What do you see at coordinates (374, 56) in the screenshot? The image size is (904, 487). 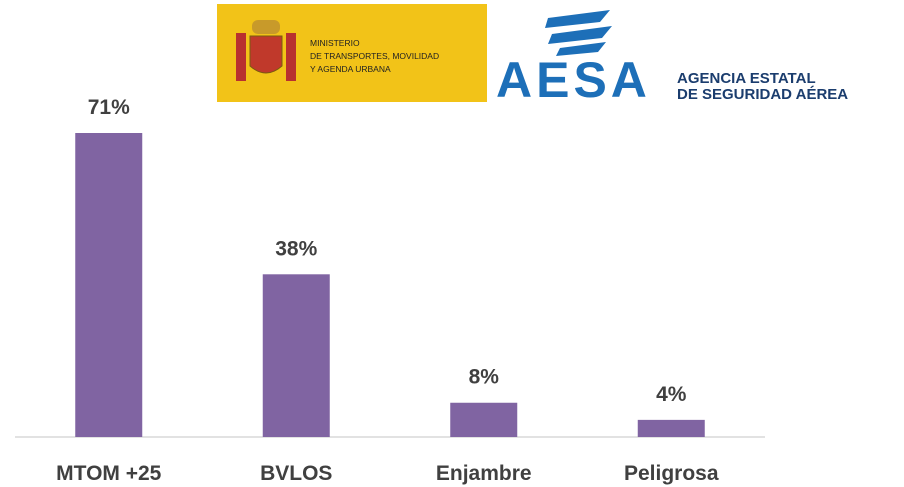 I see `ministry-text: DE TRANSPORTES, MOVILIDAD` at bounding box center [374, 56].